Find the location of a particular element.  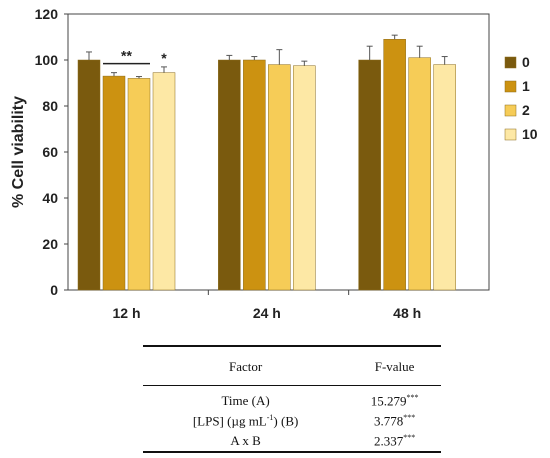

significance-label: ** is located at coordinates (126, 56).